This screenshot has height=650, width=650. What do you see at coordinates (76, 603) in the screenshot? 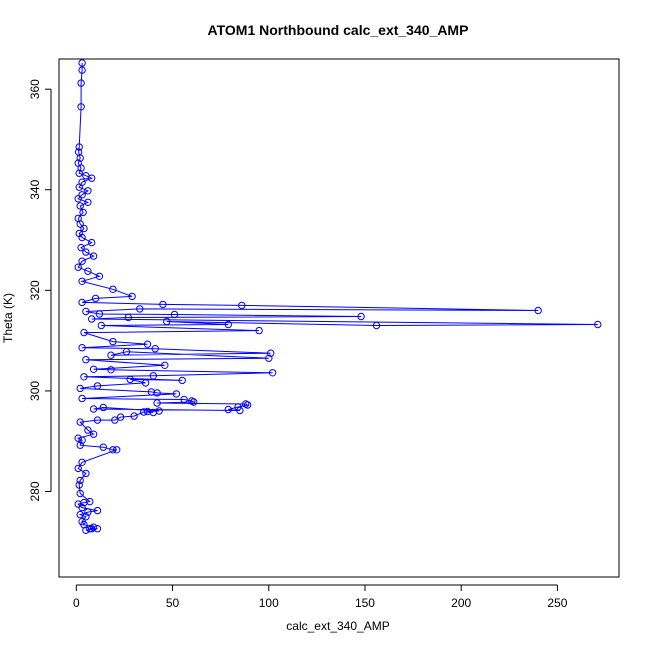
I see `x-tick-label: 0` at bounding box center [76, 603].